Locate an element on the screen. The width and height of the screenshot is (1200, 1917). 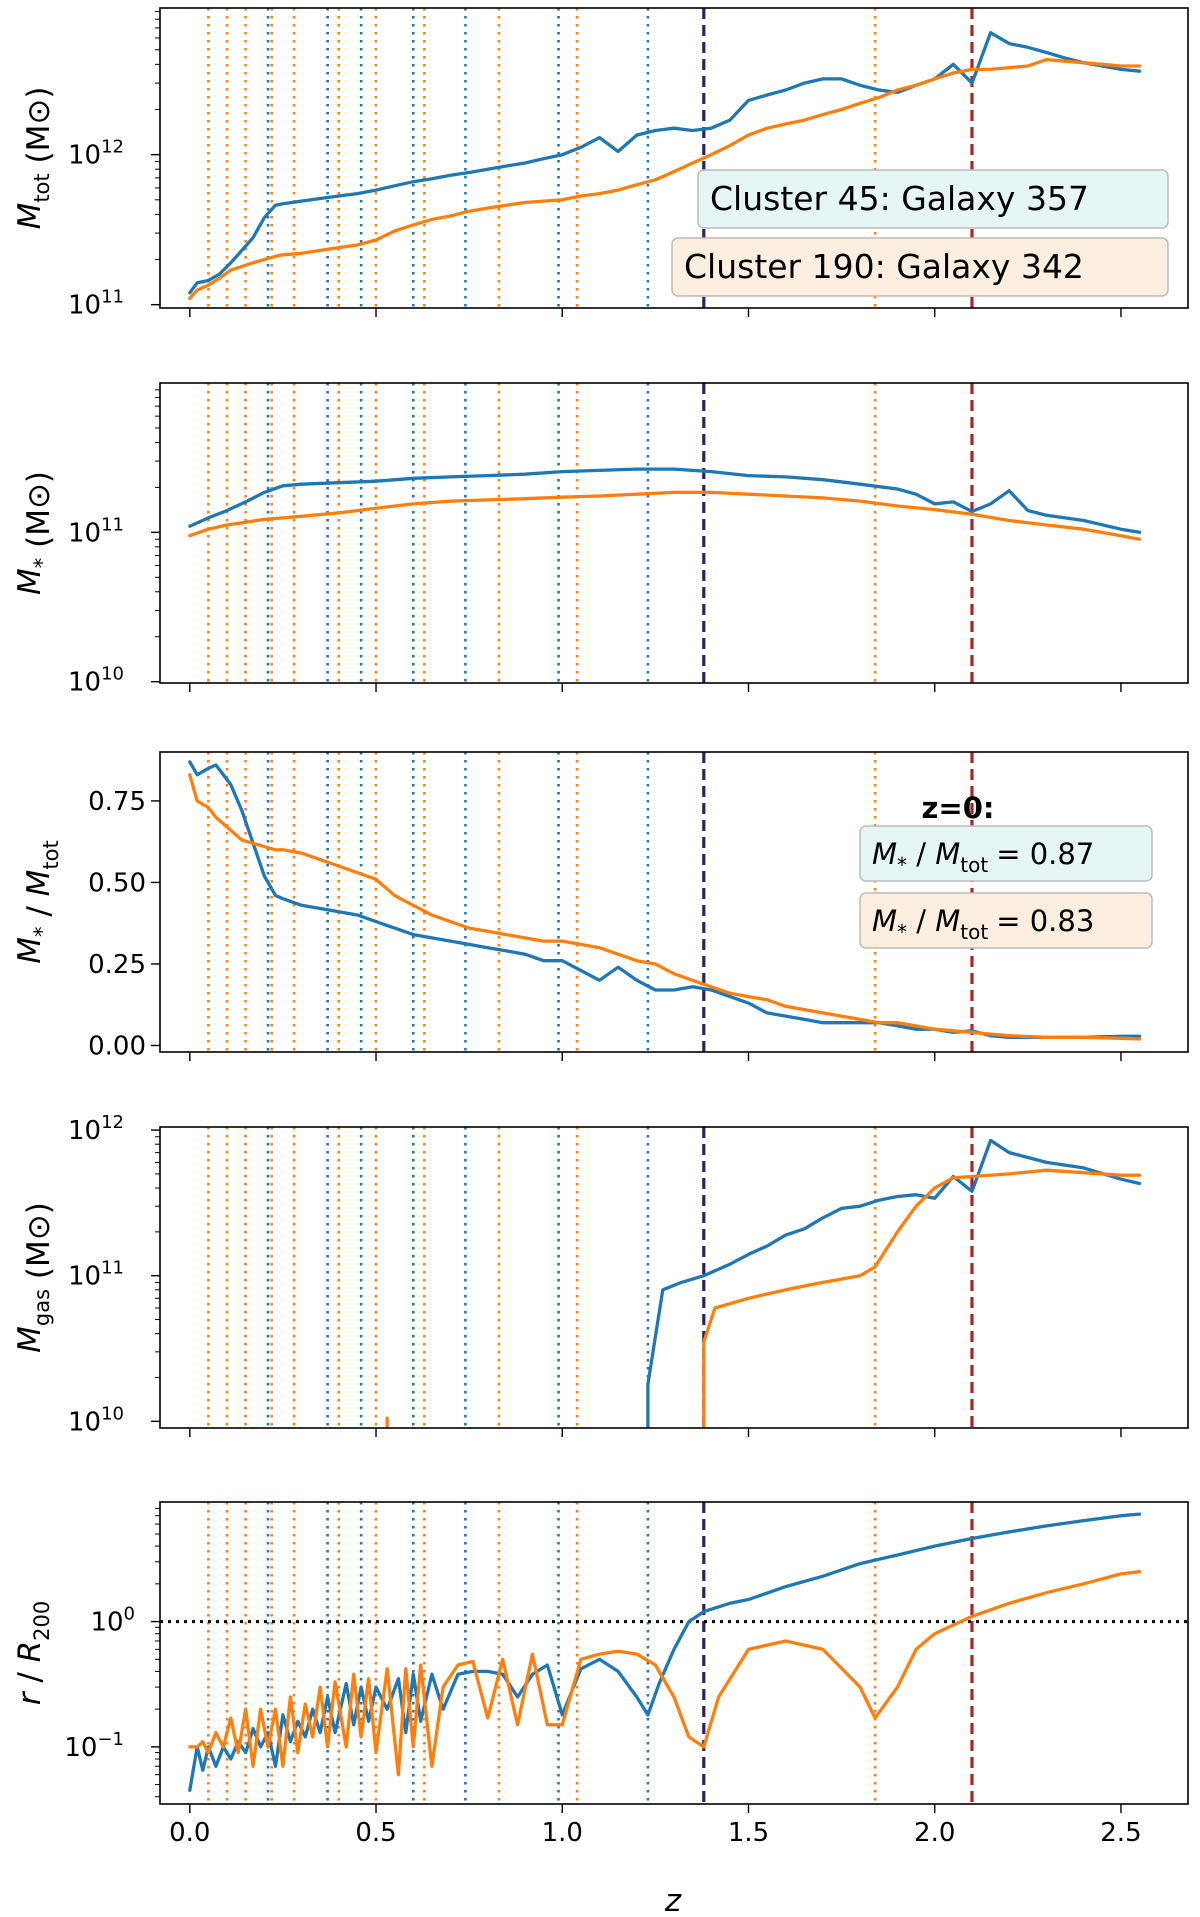
x-tick-label: 1.0 is located at coordinates (562, 1833).